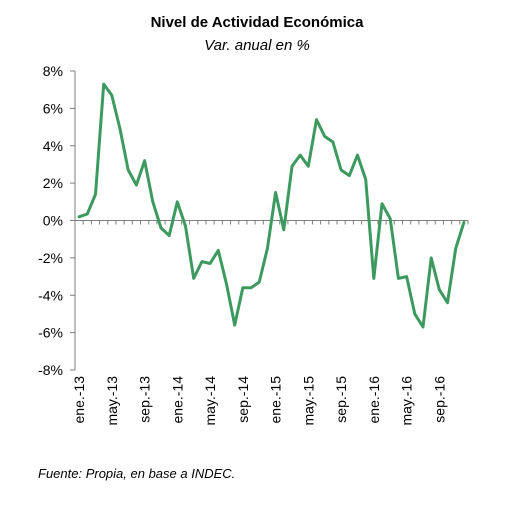 Image resolution: width=514 pixels, height=507 pixels. What do you see at coordinates (257, 45) in the screenshot?
I see `chart-subtitle: Var. anual en %` at bounding box center [257, 45].